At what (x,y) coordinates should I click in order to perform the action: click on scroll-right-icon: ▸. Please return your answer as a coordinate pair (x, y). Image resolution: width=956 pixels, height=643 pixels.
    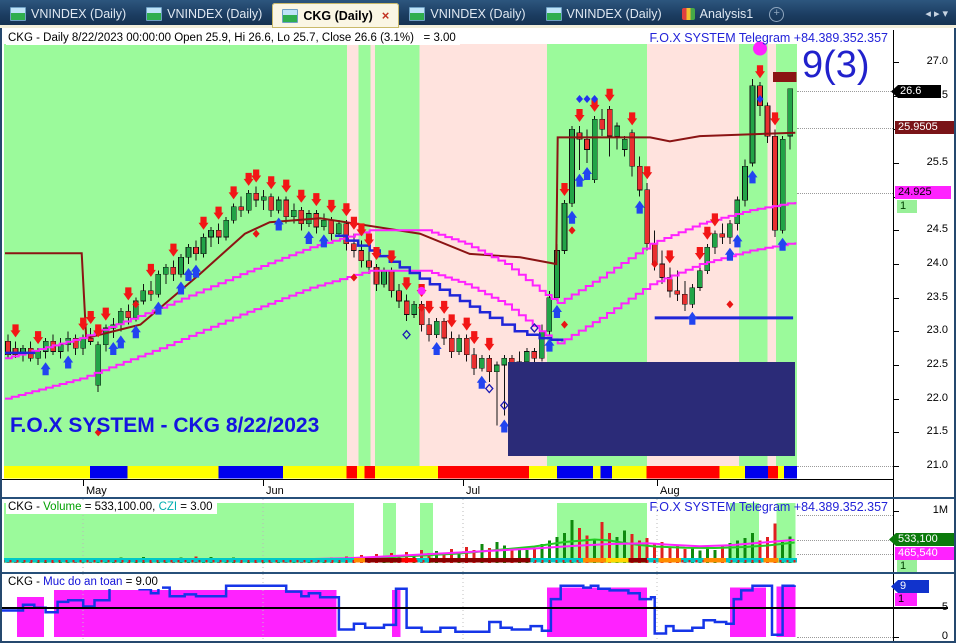
    Looking at the image, I should click on (938, 14).